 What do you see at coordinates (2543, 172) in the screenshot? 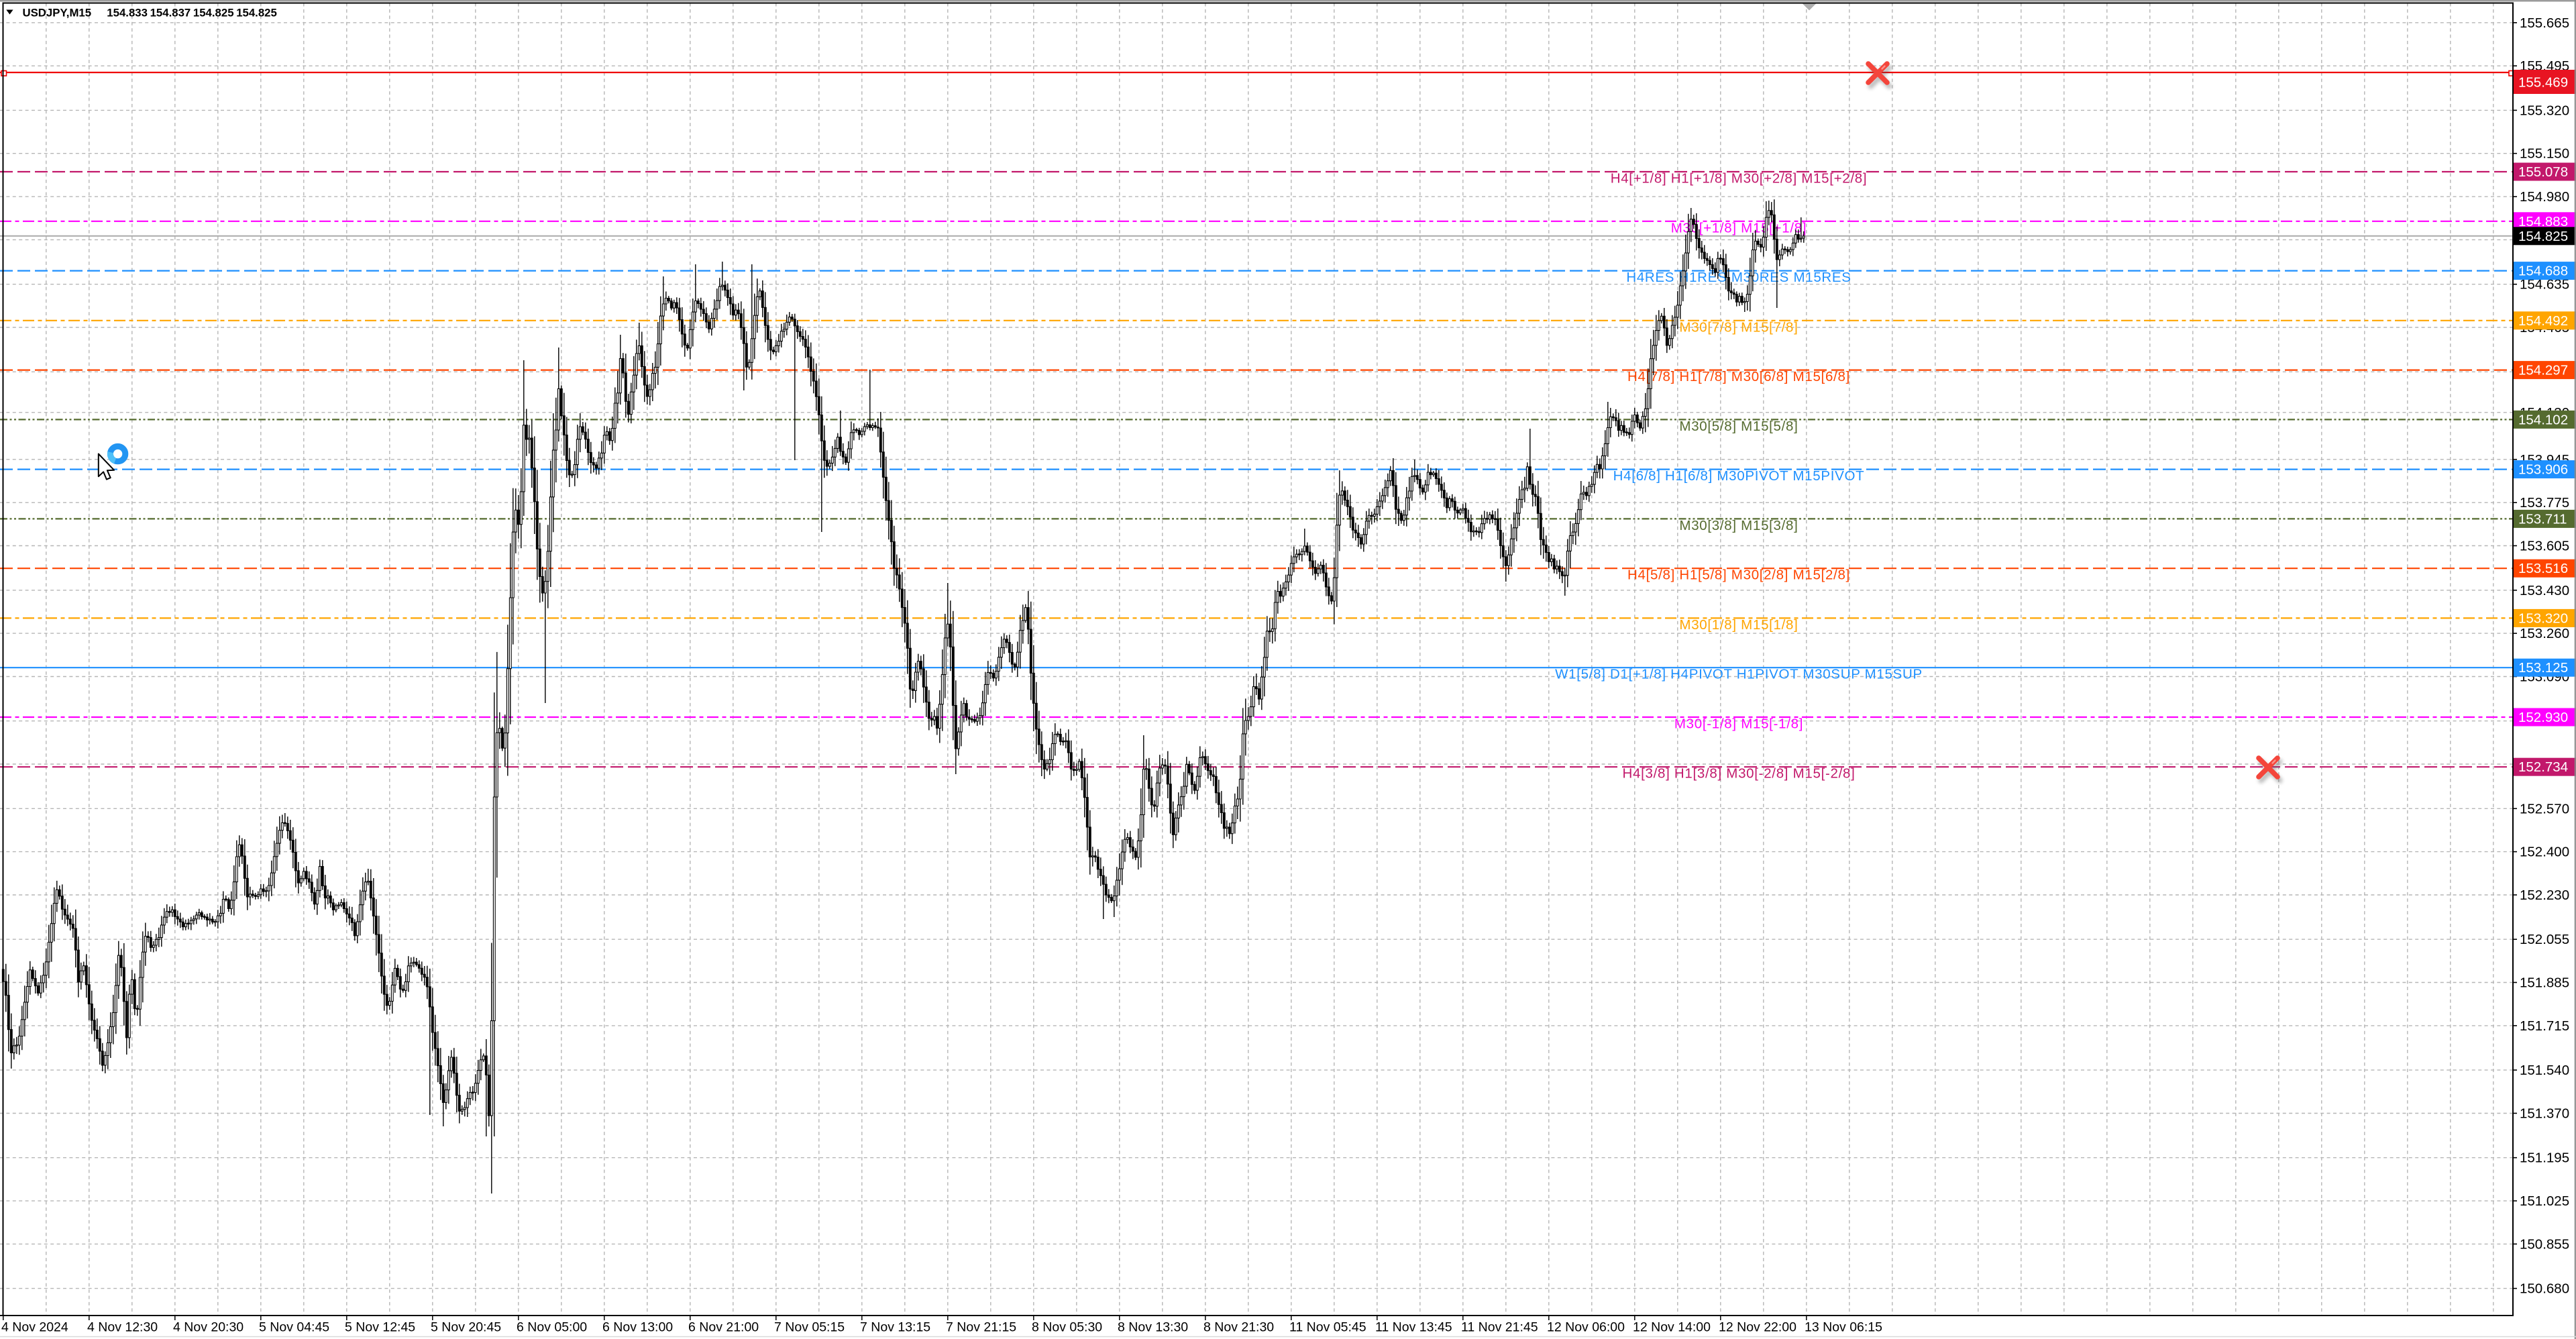
I see `svg-text: 155.078` at bounding box center [2543, 172].